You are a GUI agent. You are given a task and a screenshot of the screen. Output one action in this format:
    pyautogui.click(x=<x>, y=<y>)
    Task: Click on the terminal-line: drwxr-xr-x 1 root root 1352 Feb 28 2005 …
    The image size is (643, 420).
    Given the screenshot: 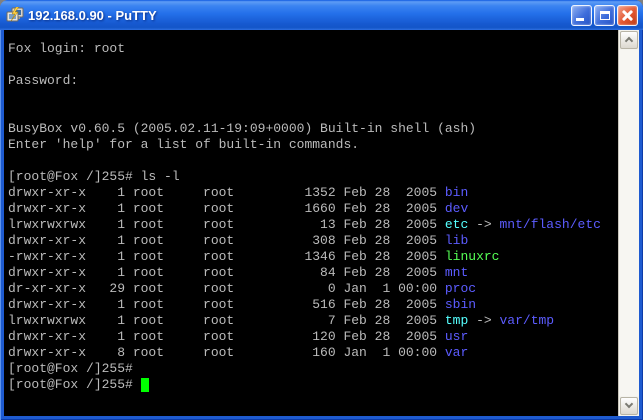 What is the action you would take?
    pyautogui.click(x=313, y=193)
    